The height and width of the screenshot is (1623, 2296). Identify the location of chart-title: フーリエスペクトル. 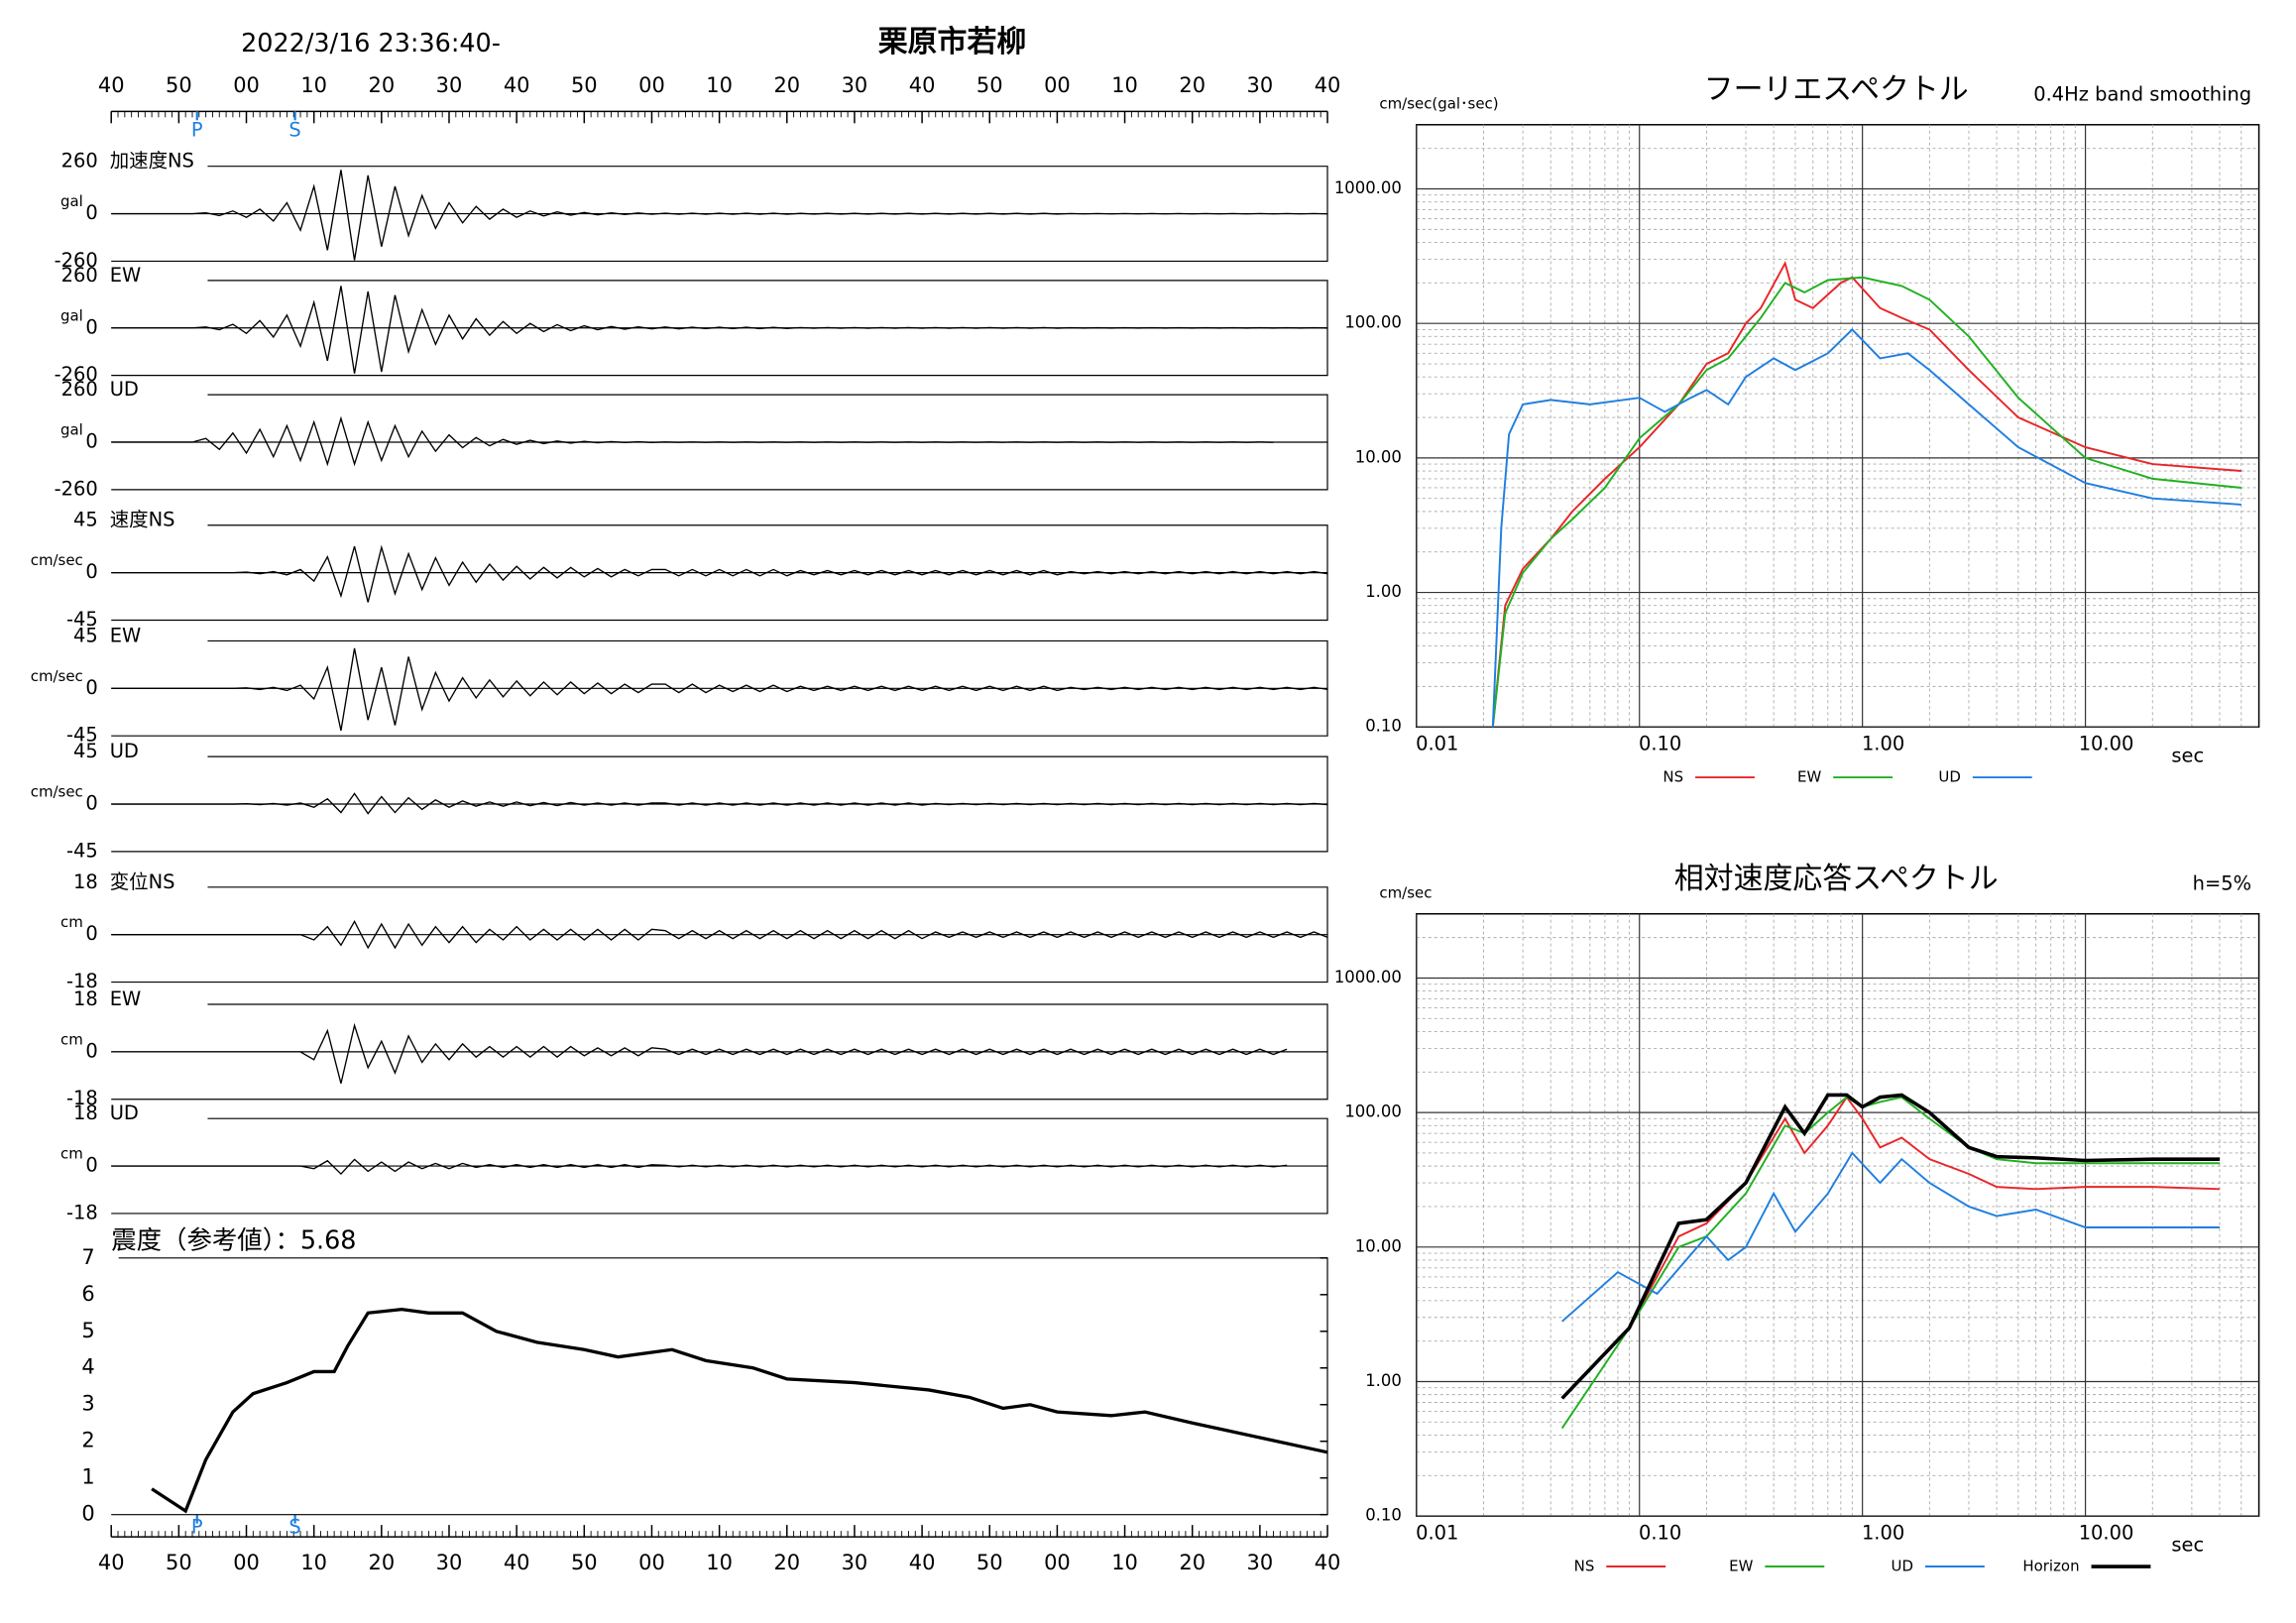
(1837, 89).